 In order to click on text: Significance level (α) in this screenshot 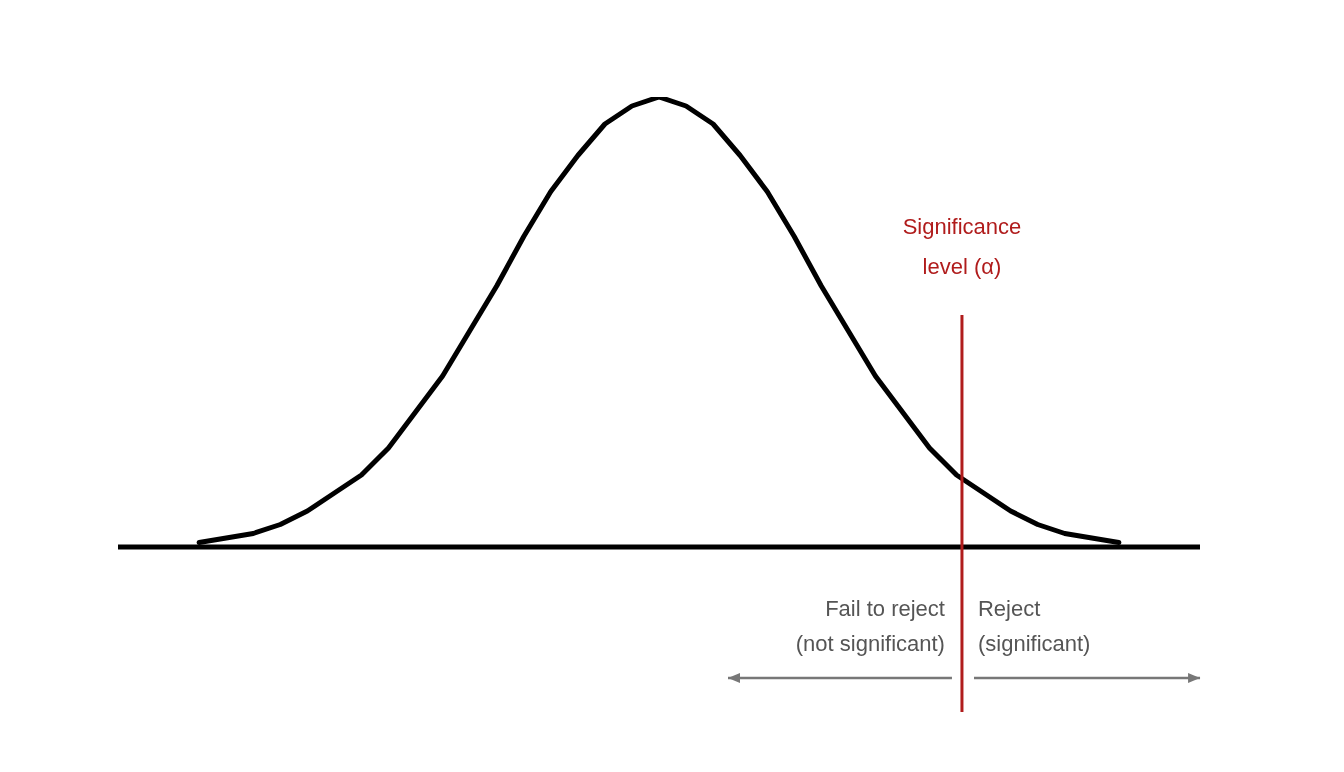, I will do `click(962, 247)`.